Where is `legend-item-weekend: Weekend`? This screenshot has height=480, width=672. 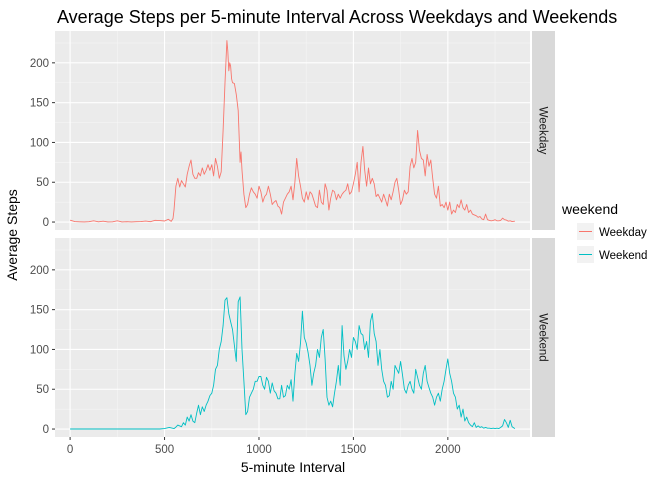 legend-item-weekend: Weekend is located at coordinates (612, 254).